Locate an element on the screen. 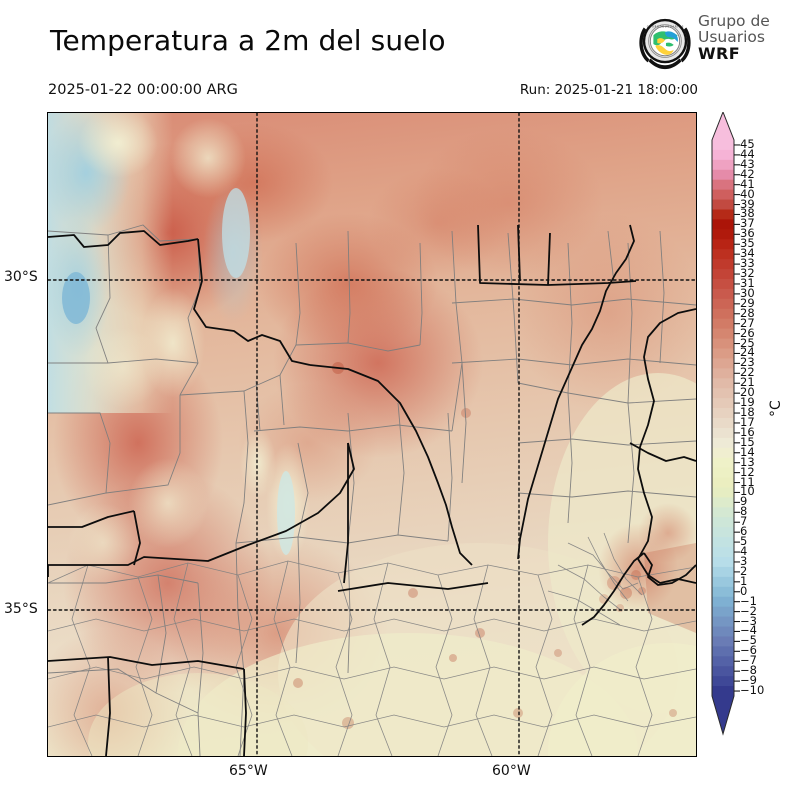  colorbar-tick: 27 is located at coordinates (747, 322).